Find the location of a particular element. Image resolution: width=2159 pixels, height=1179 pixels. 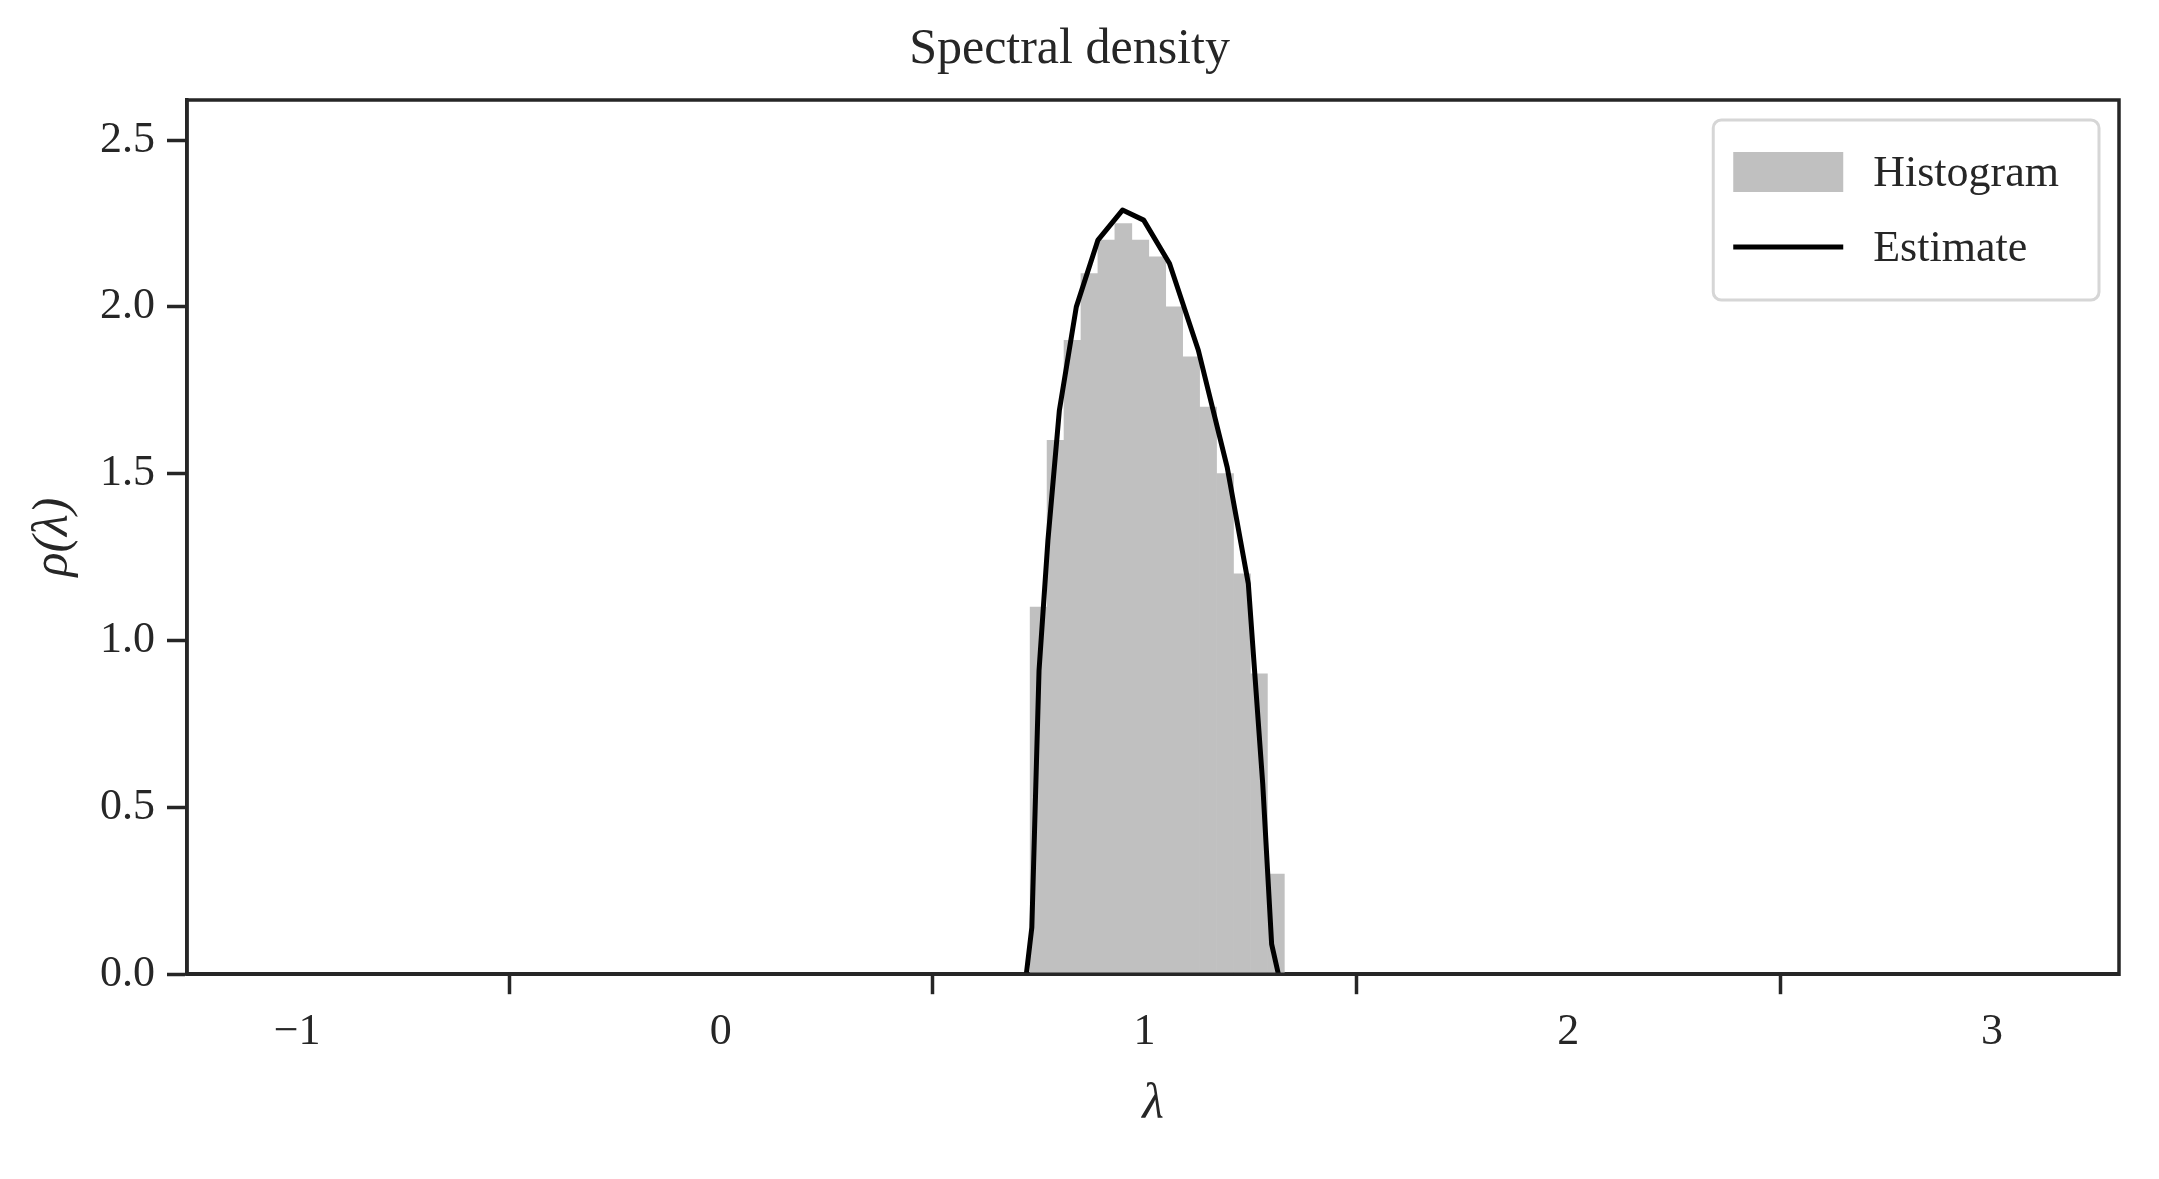

y-tick-label: 1.0 is located at coordinates (127, 638).